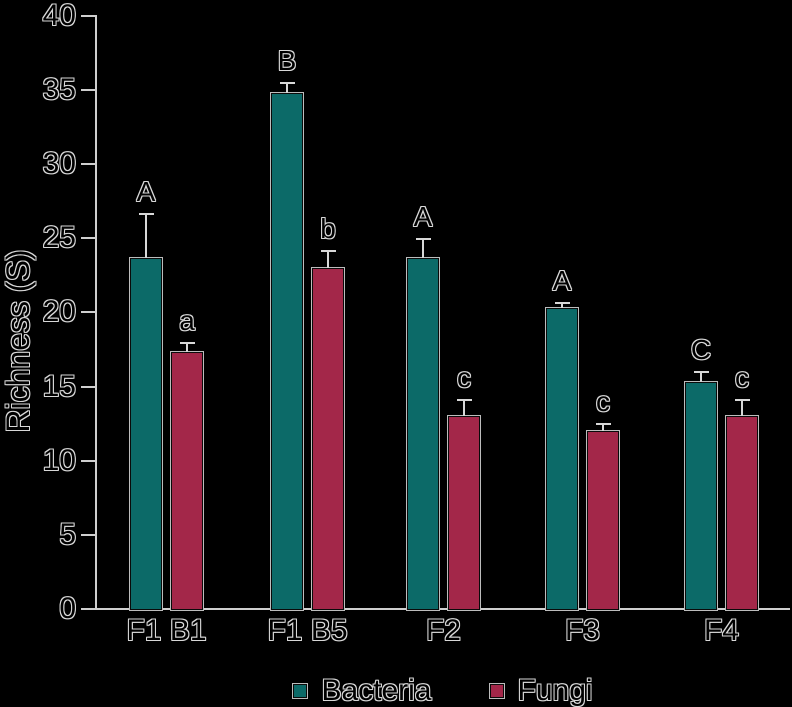  I want to click on significance-letter: a, so click(187, 320).